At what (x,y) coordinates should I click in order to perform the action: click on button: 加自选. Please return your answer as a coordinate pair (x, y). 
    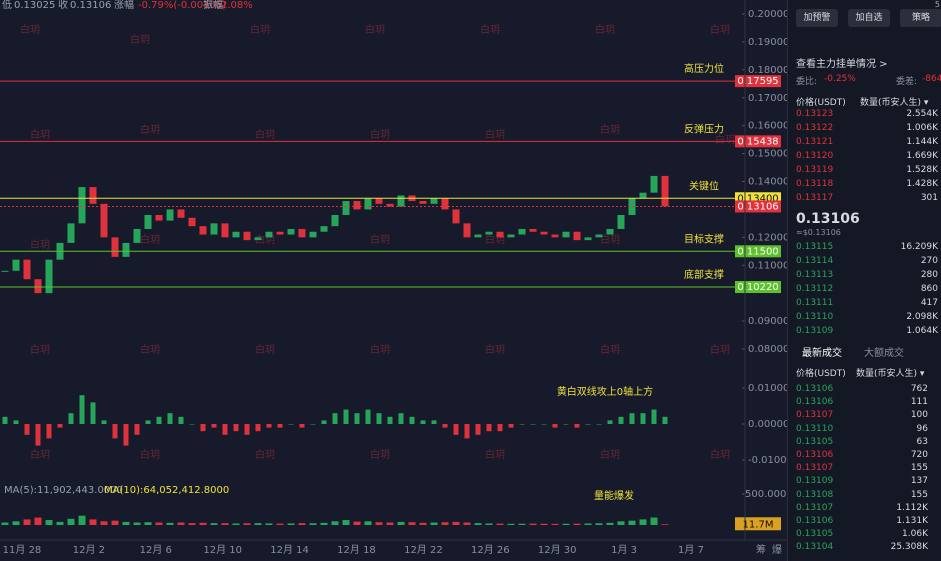
    Looking at the image, I should click on (869, 18).